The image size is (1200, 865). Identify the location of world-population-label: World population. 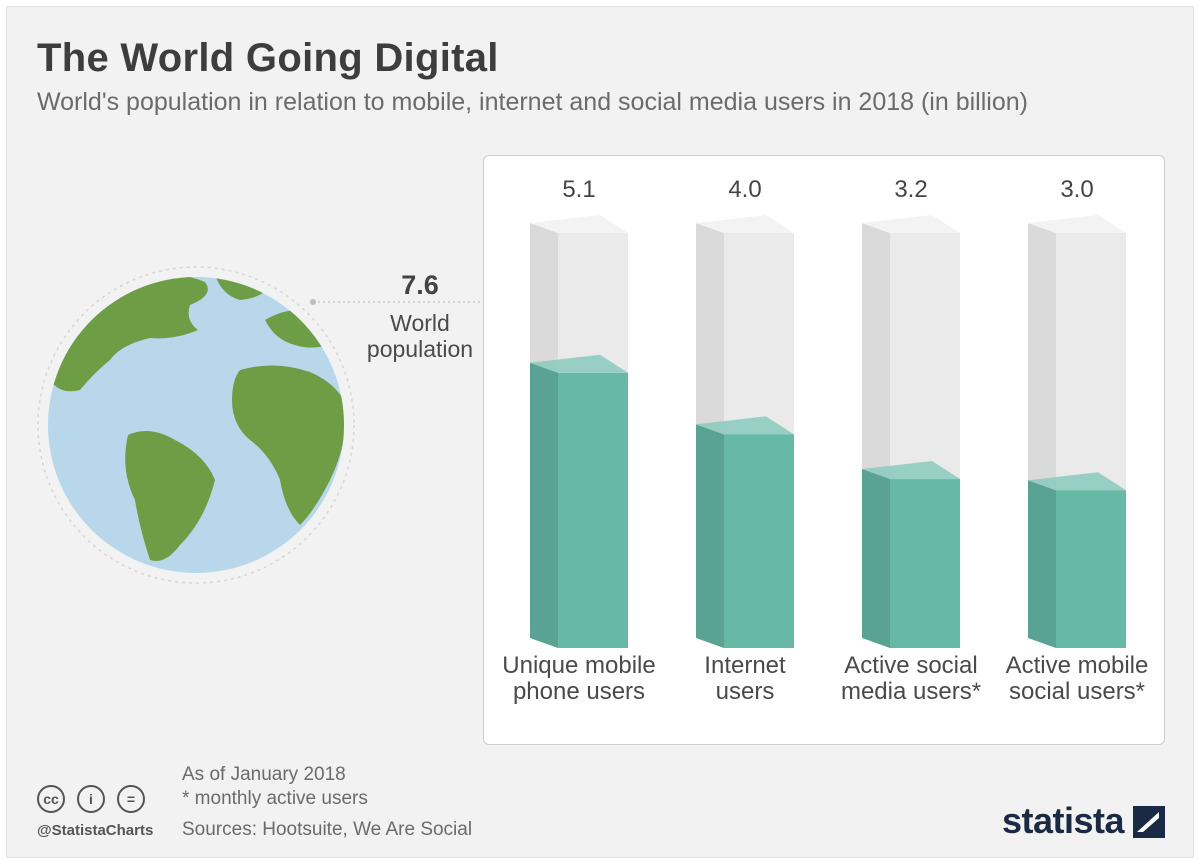
(420, 336).